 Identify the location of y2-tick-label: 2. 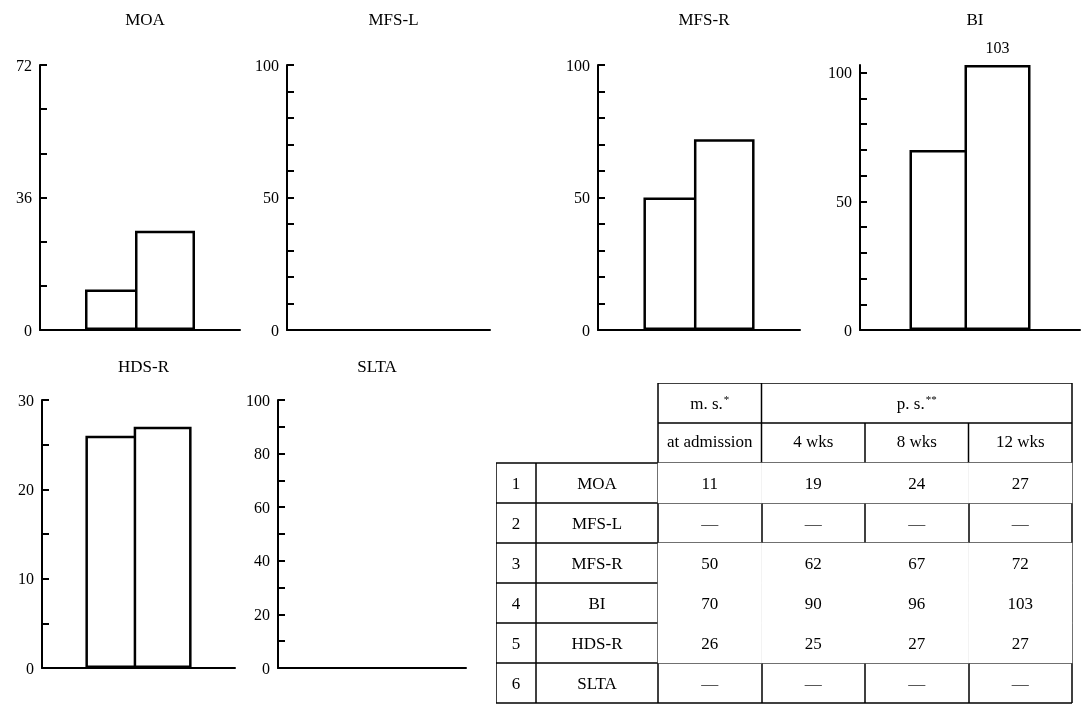
(516, 523).